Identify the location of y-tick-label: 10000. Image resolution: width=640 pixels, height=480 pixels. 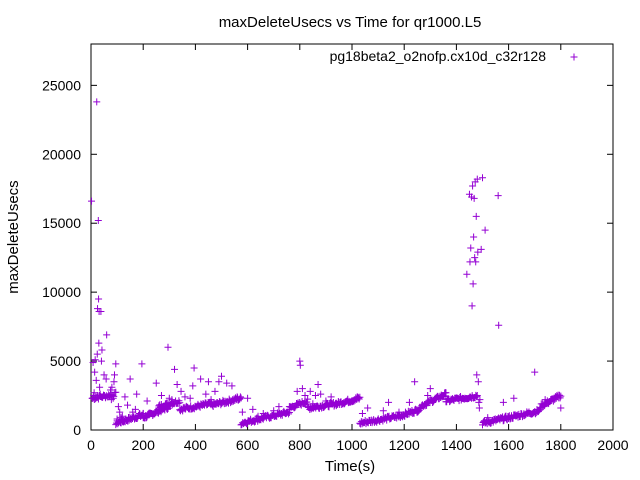
(61, 292).